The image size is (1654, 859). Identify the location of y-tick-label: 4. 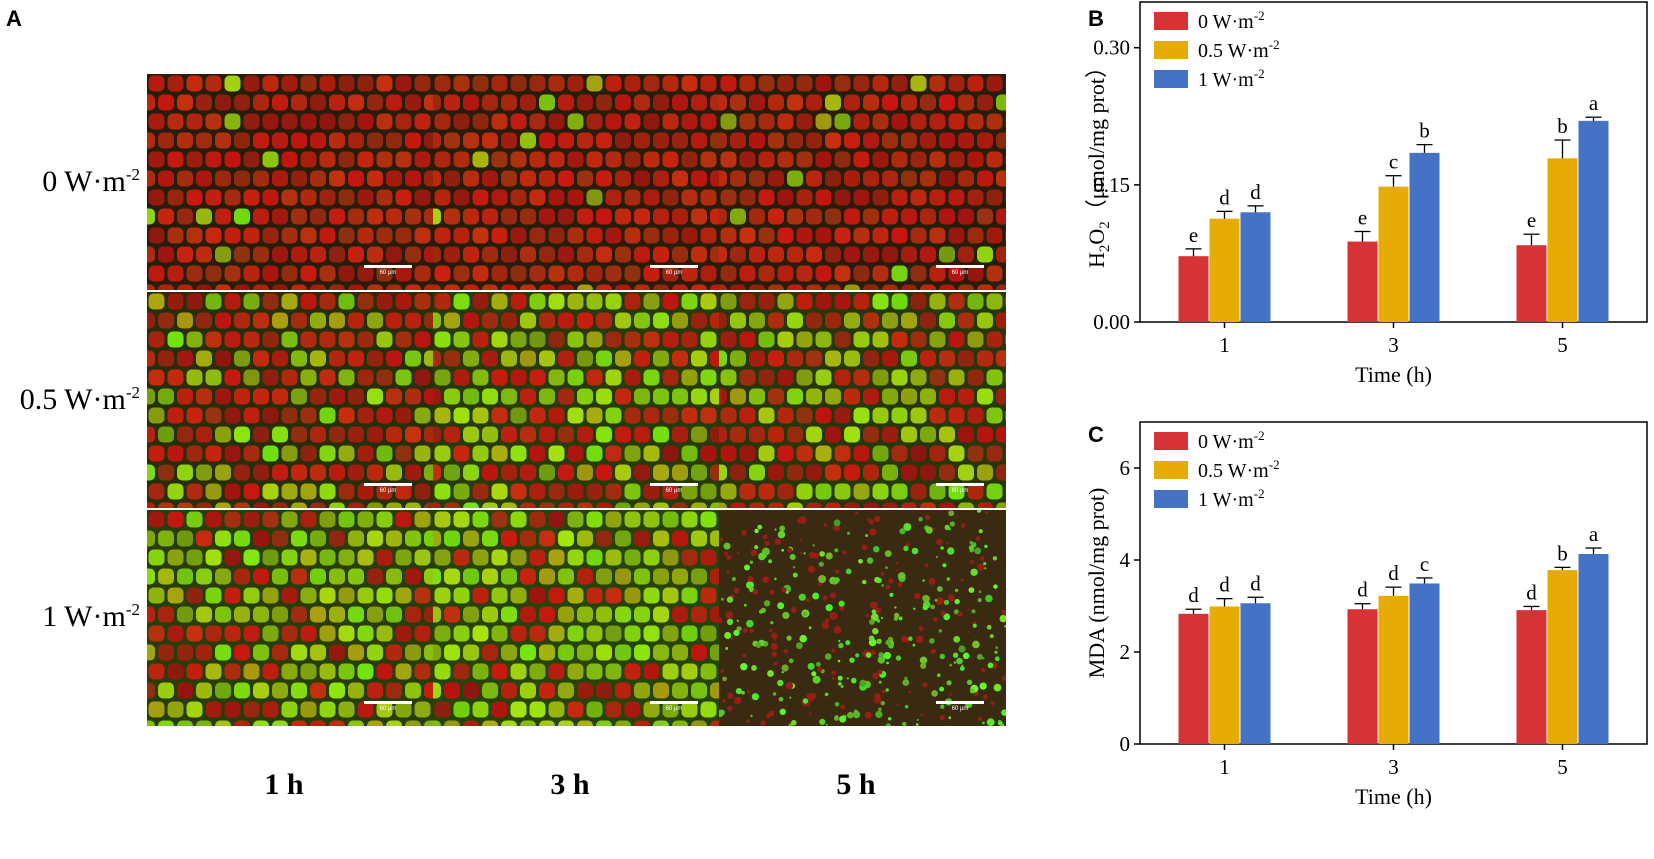
(1125, 560).